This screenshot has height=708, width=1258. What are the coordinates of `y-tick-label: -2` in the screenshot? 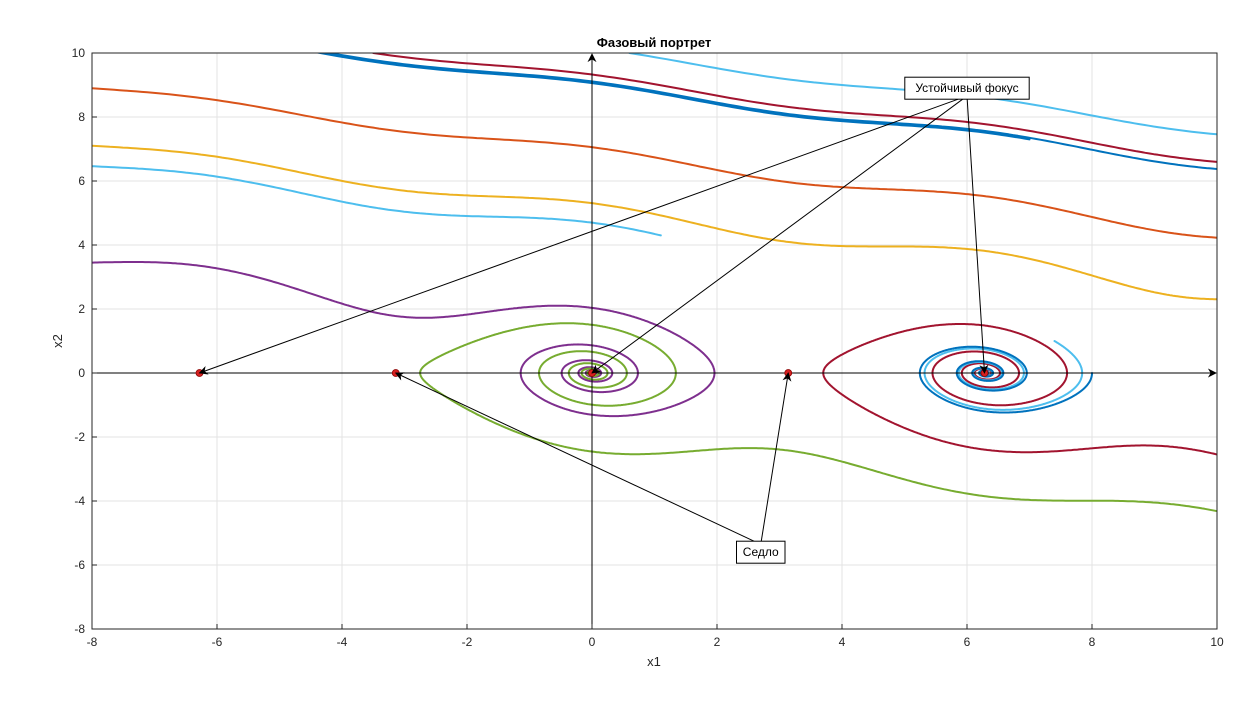 It's located at (79, 437).